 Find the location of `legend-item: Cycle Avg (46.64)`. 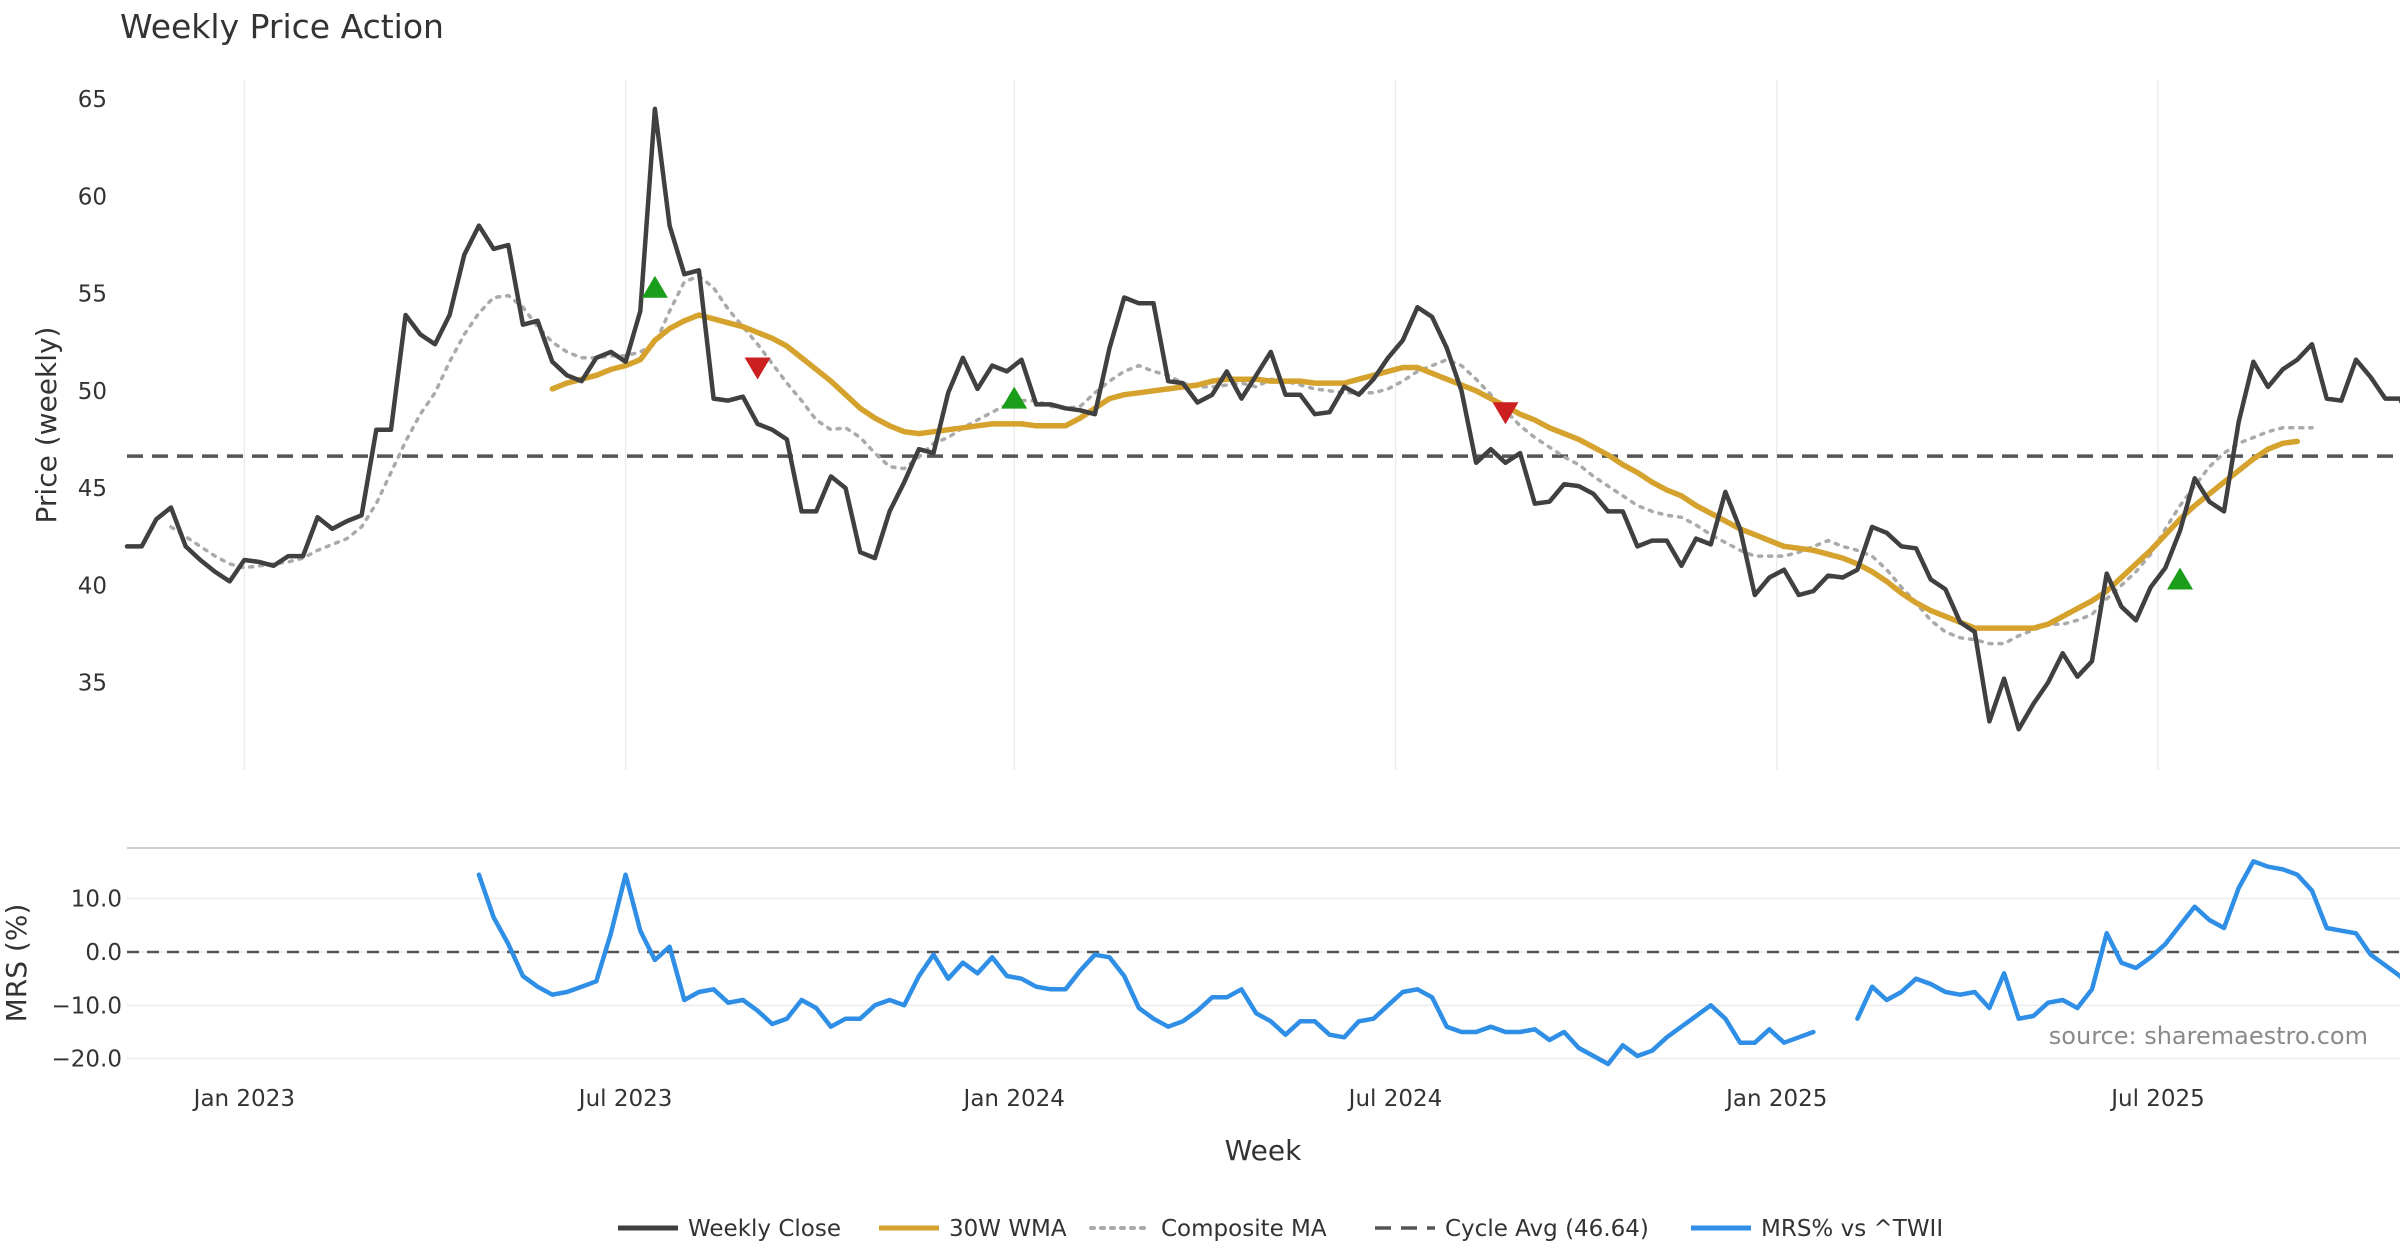

legend-item: Cycle Avg (46.64) is located at coordinates (1512, 1229).